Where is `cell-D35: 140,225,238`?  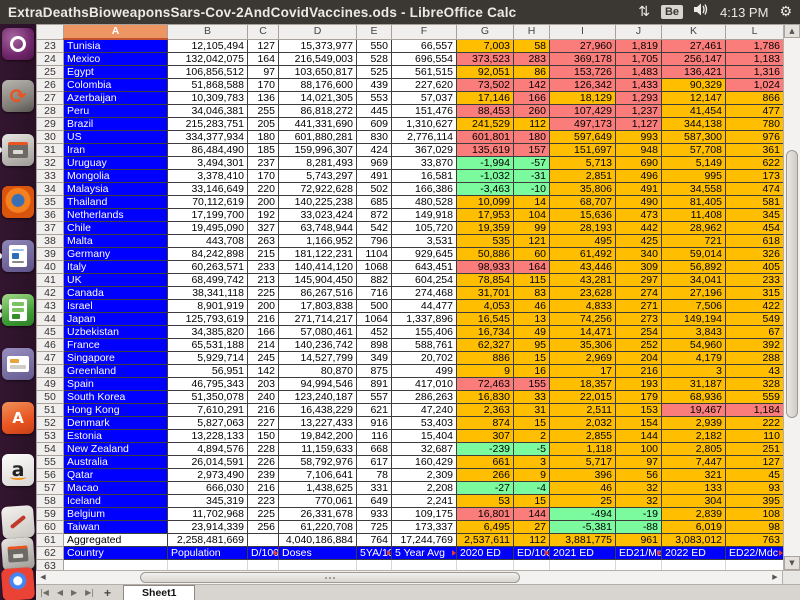 cell-D35: 140,225,238 is located at coordinates (317, 202).